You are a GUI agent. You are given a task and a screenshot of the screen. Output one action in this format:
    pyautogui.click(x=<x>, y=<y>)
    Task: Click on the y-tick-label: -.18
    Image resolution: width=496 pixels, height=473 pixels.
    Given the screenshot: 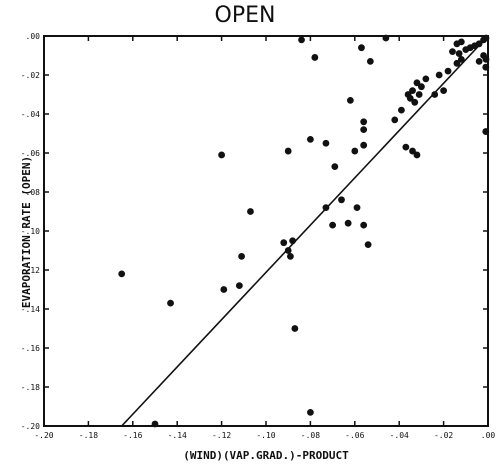 What is the action you would take?
    pyautogui.click(x=30, y=387)
    